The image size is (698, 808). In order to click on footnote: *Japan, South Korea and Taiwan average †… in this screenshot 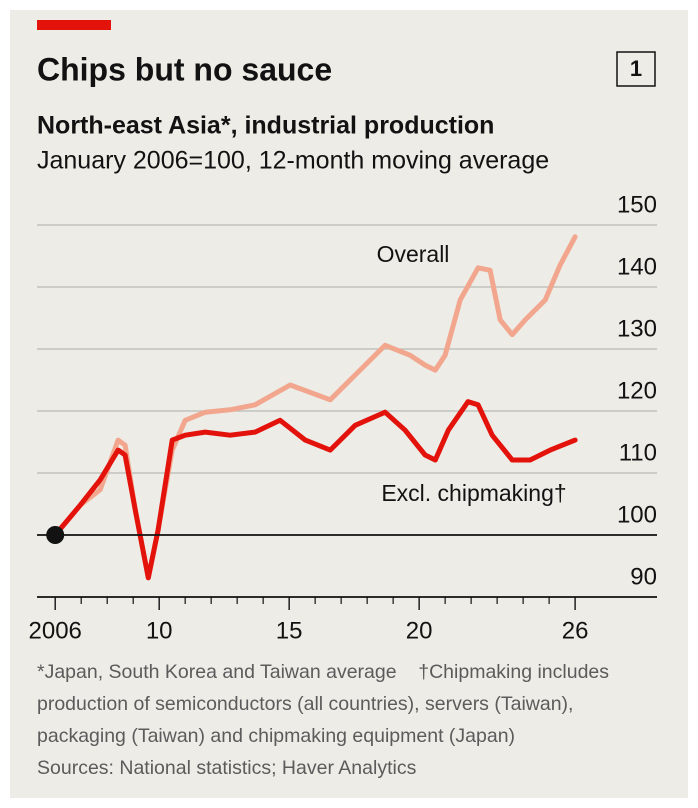, I will do `click(347, 720)`.